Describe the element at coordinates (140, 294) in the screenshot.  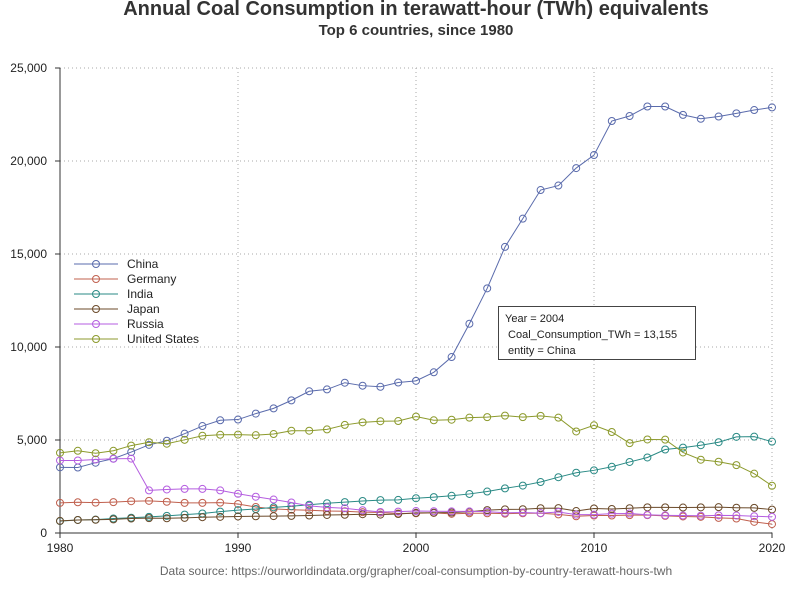
I see `legend-label: India` at that location.